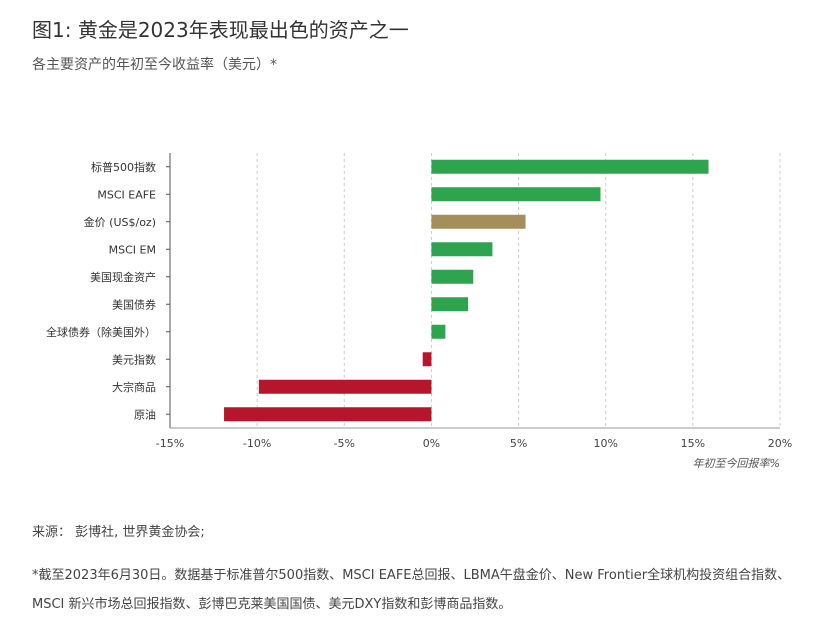  Describe the element at coordinates (257, 443) in the screenshot. I see `x-tick-label: -10%` at that location.